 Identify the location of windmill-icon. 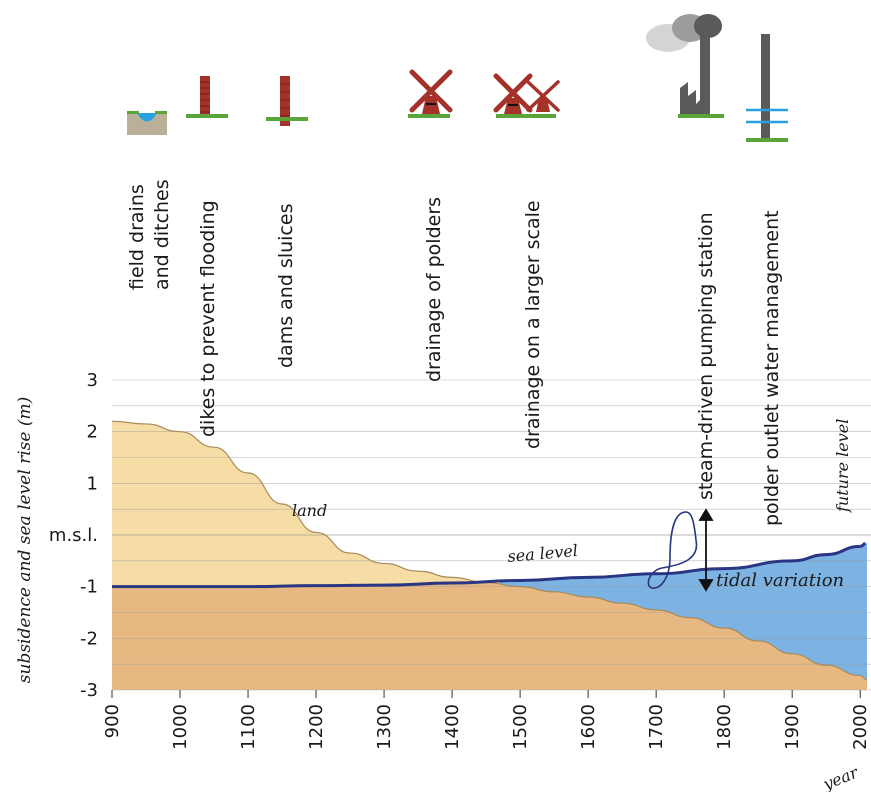
(430, 93).